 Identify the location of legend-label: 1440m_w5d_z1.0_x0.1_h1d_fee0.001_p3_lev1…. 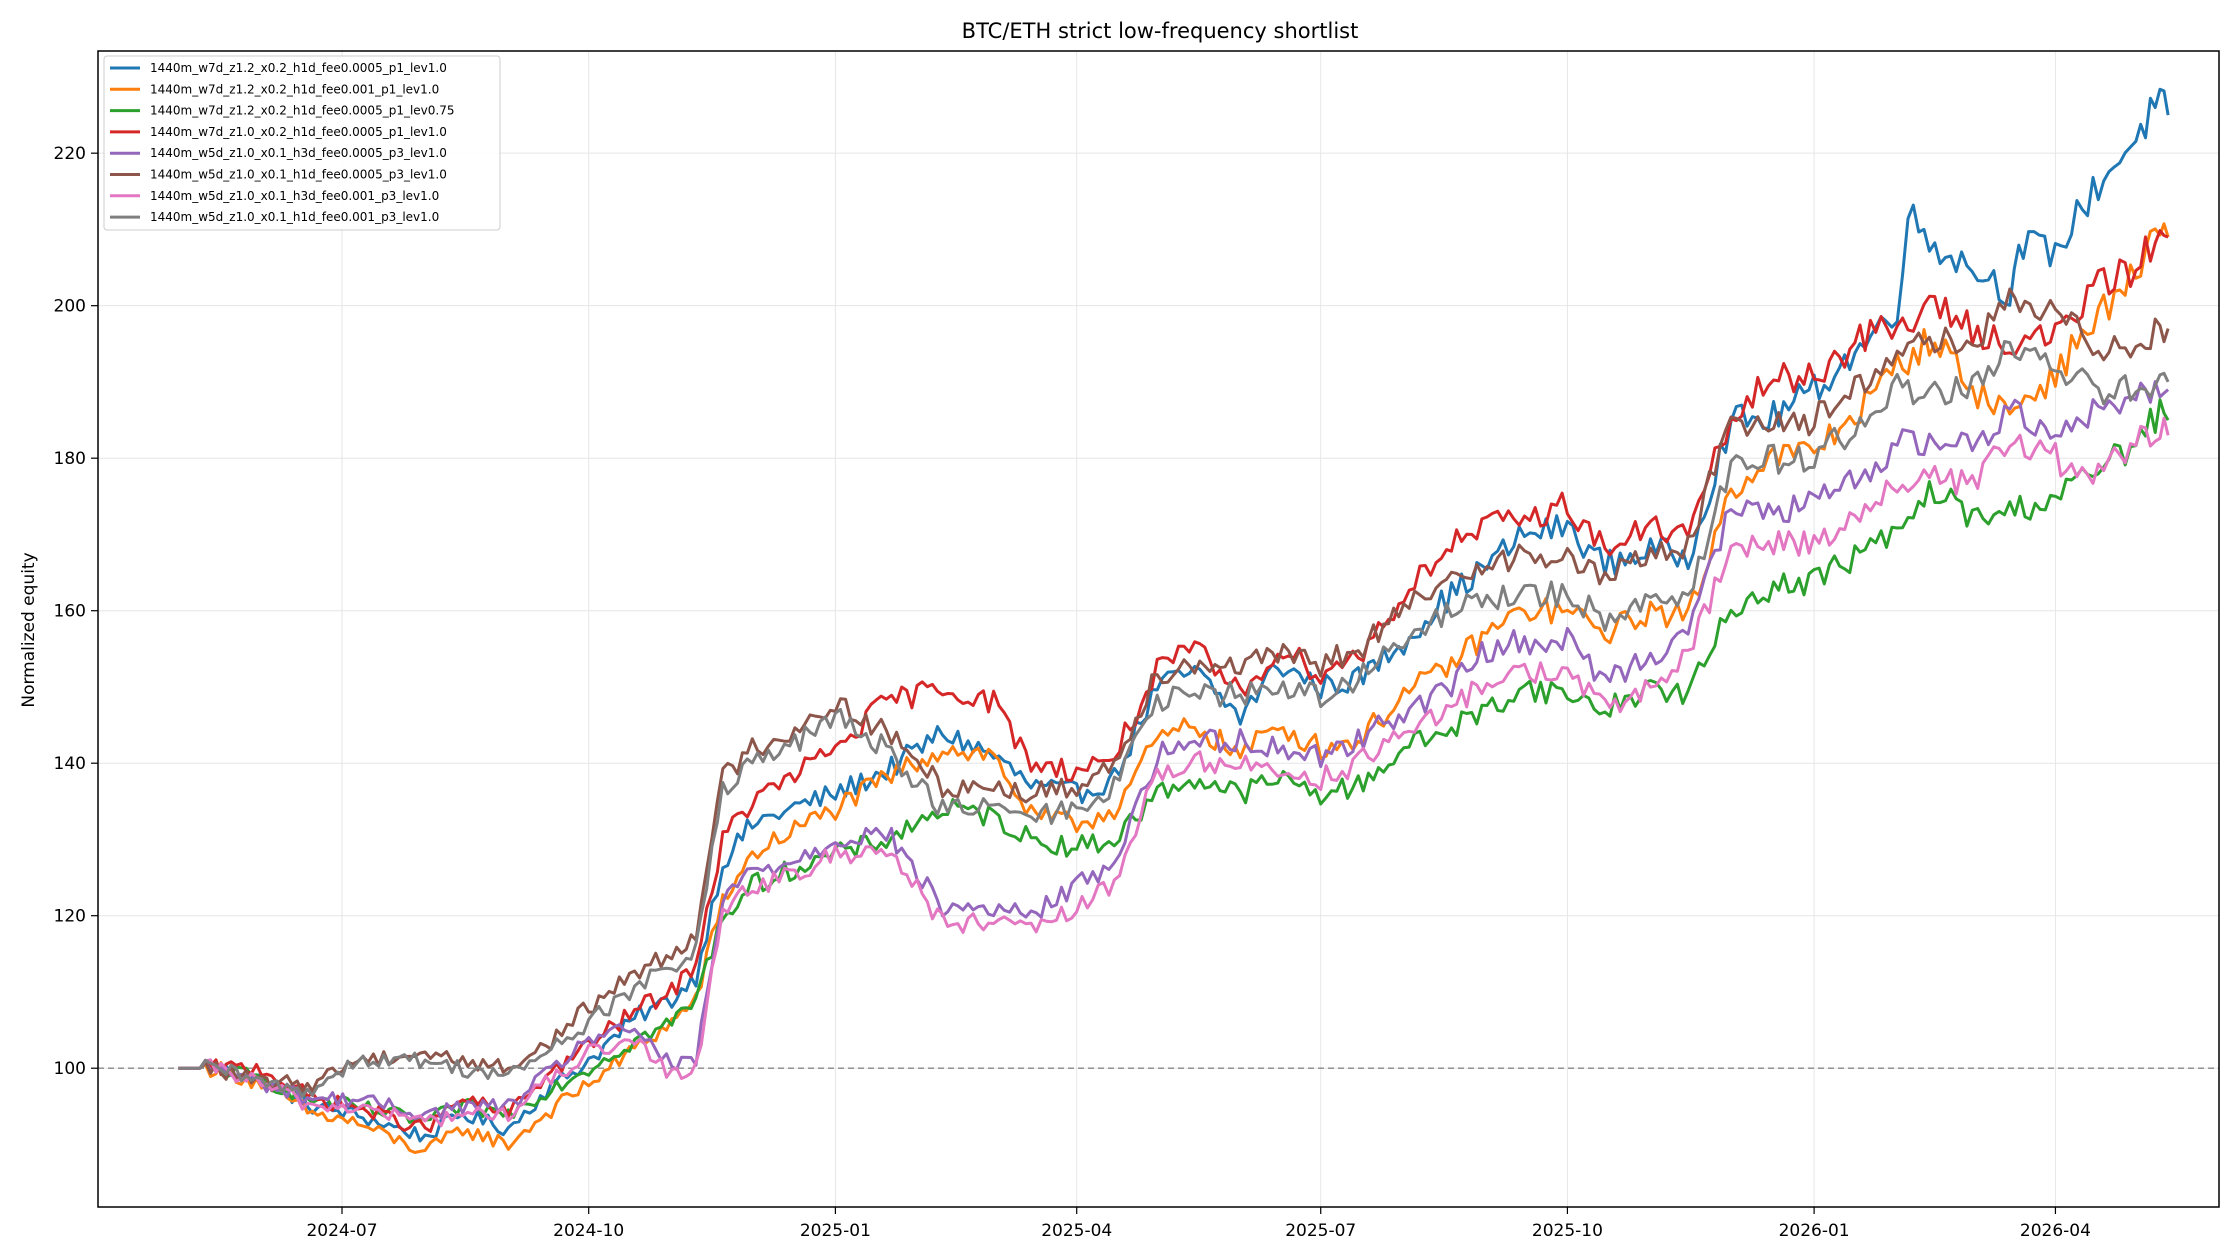
(294, 217).